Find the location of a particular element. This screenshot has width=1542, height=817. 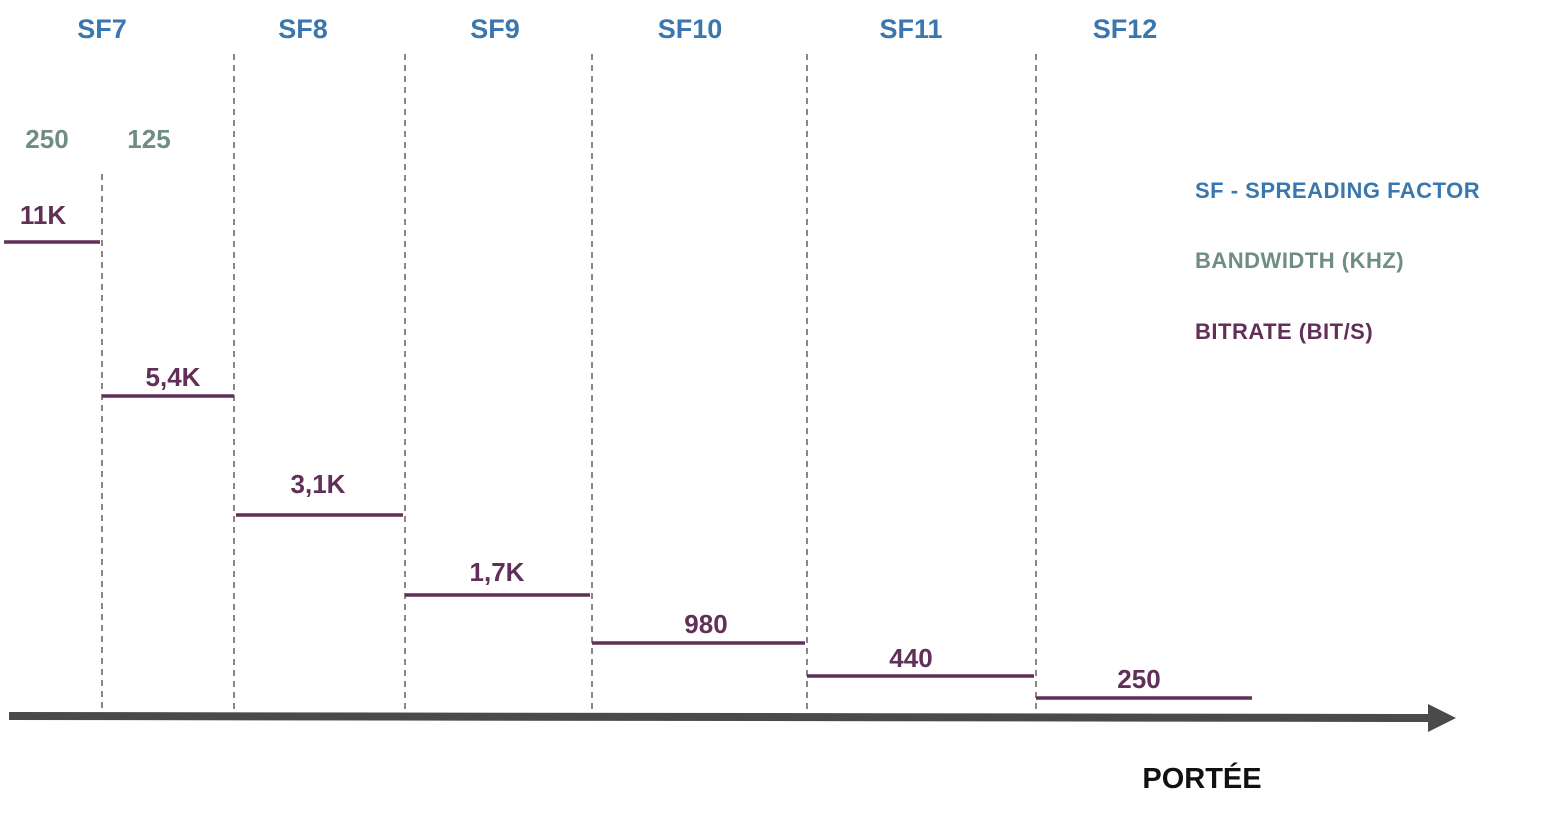

legend-sf: SF - SPREADING FACTOR is located at coordinates (1337, 190).